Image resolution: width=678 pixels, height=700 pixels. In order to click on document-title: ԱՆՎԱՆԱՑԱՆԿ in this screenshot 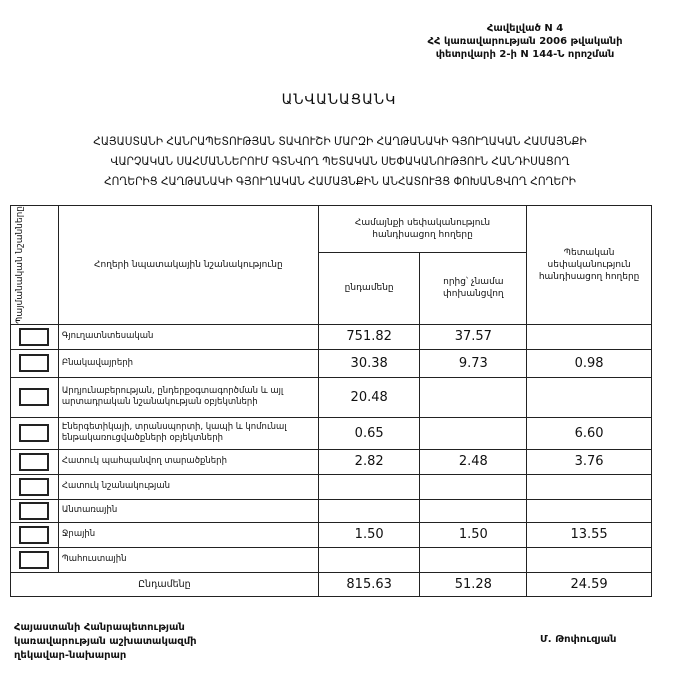, I will do `click(339, 100)`.